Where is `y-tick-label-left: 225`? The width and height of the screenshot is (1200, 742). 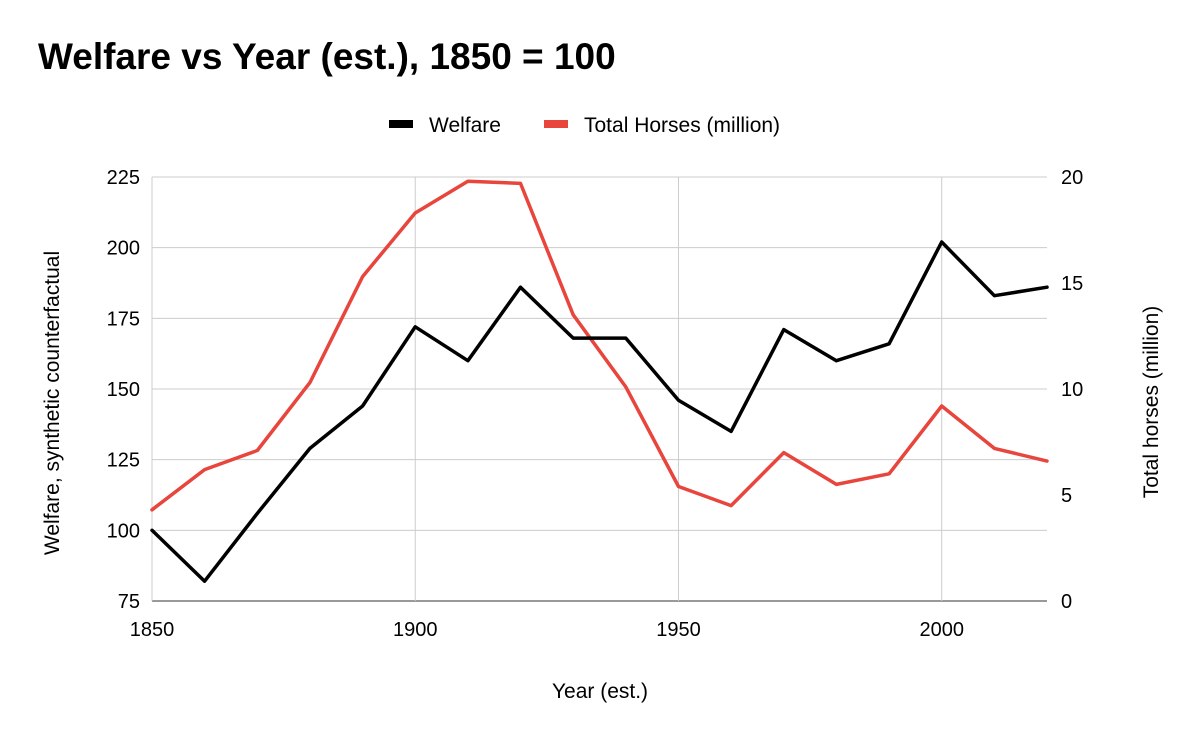 y-tick-label-left: 225 is located at coordinates (123, 178).